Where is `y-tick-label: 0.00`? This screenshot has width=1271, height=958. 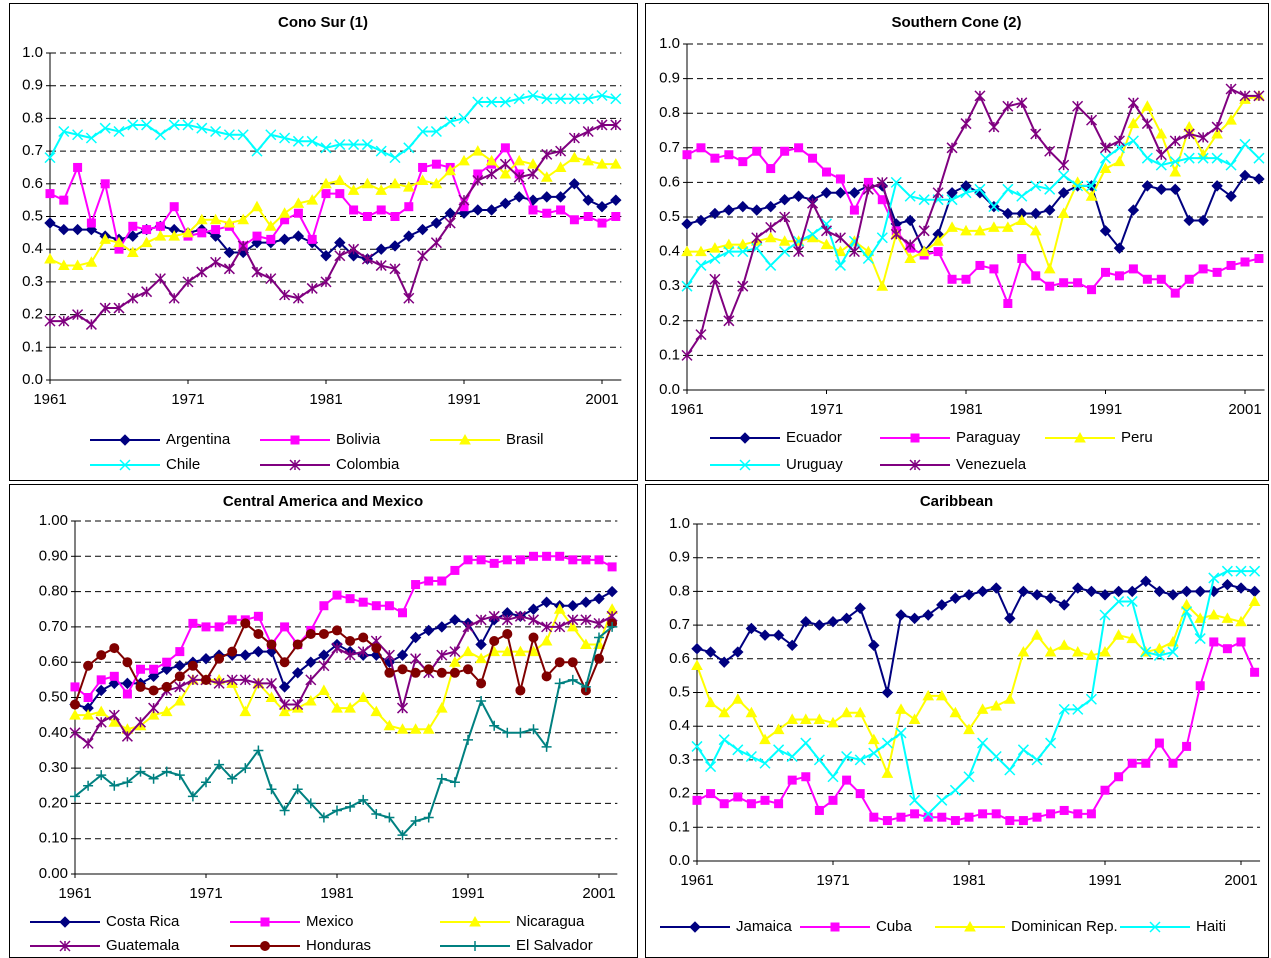
y-tick-label: 0.00 is located at coordinates (53, 873).